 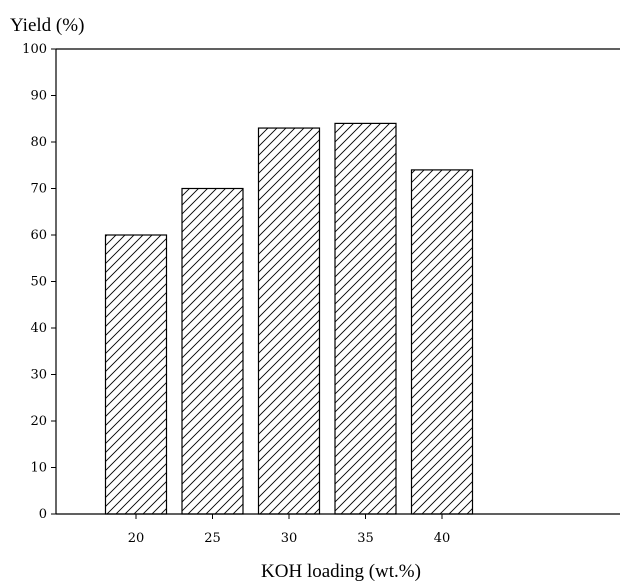 I want to click on y-tick-label: 0, so click(x=43, y=514).